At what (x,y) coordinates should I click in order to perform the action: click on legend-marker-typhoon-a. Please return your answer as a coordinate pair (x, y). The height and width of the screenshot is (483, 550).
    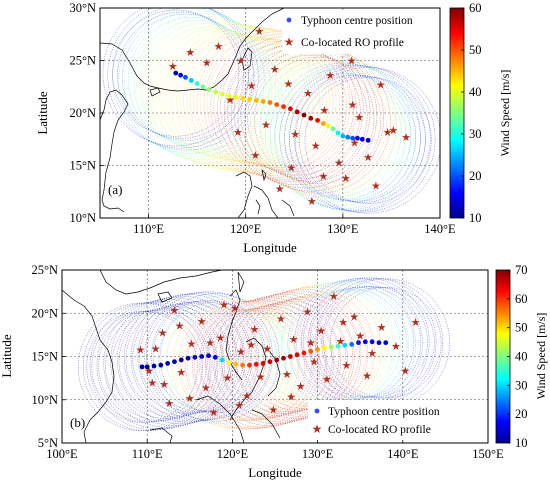
    Looking at the image, I should click on (289, 20).